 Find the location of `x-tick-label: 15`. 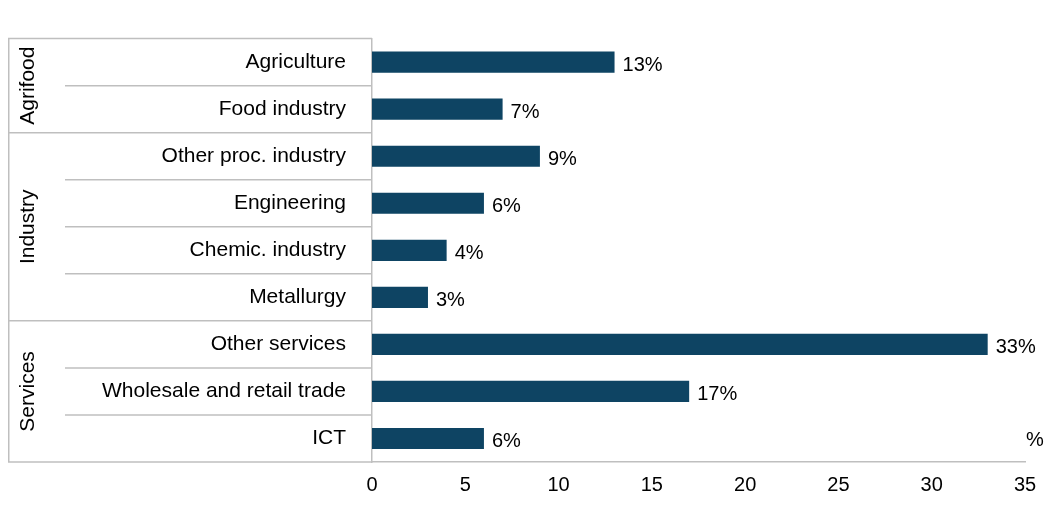

x-tick-label: 15 is located at coordinates (651, 483).